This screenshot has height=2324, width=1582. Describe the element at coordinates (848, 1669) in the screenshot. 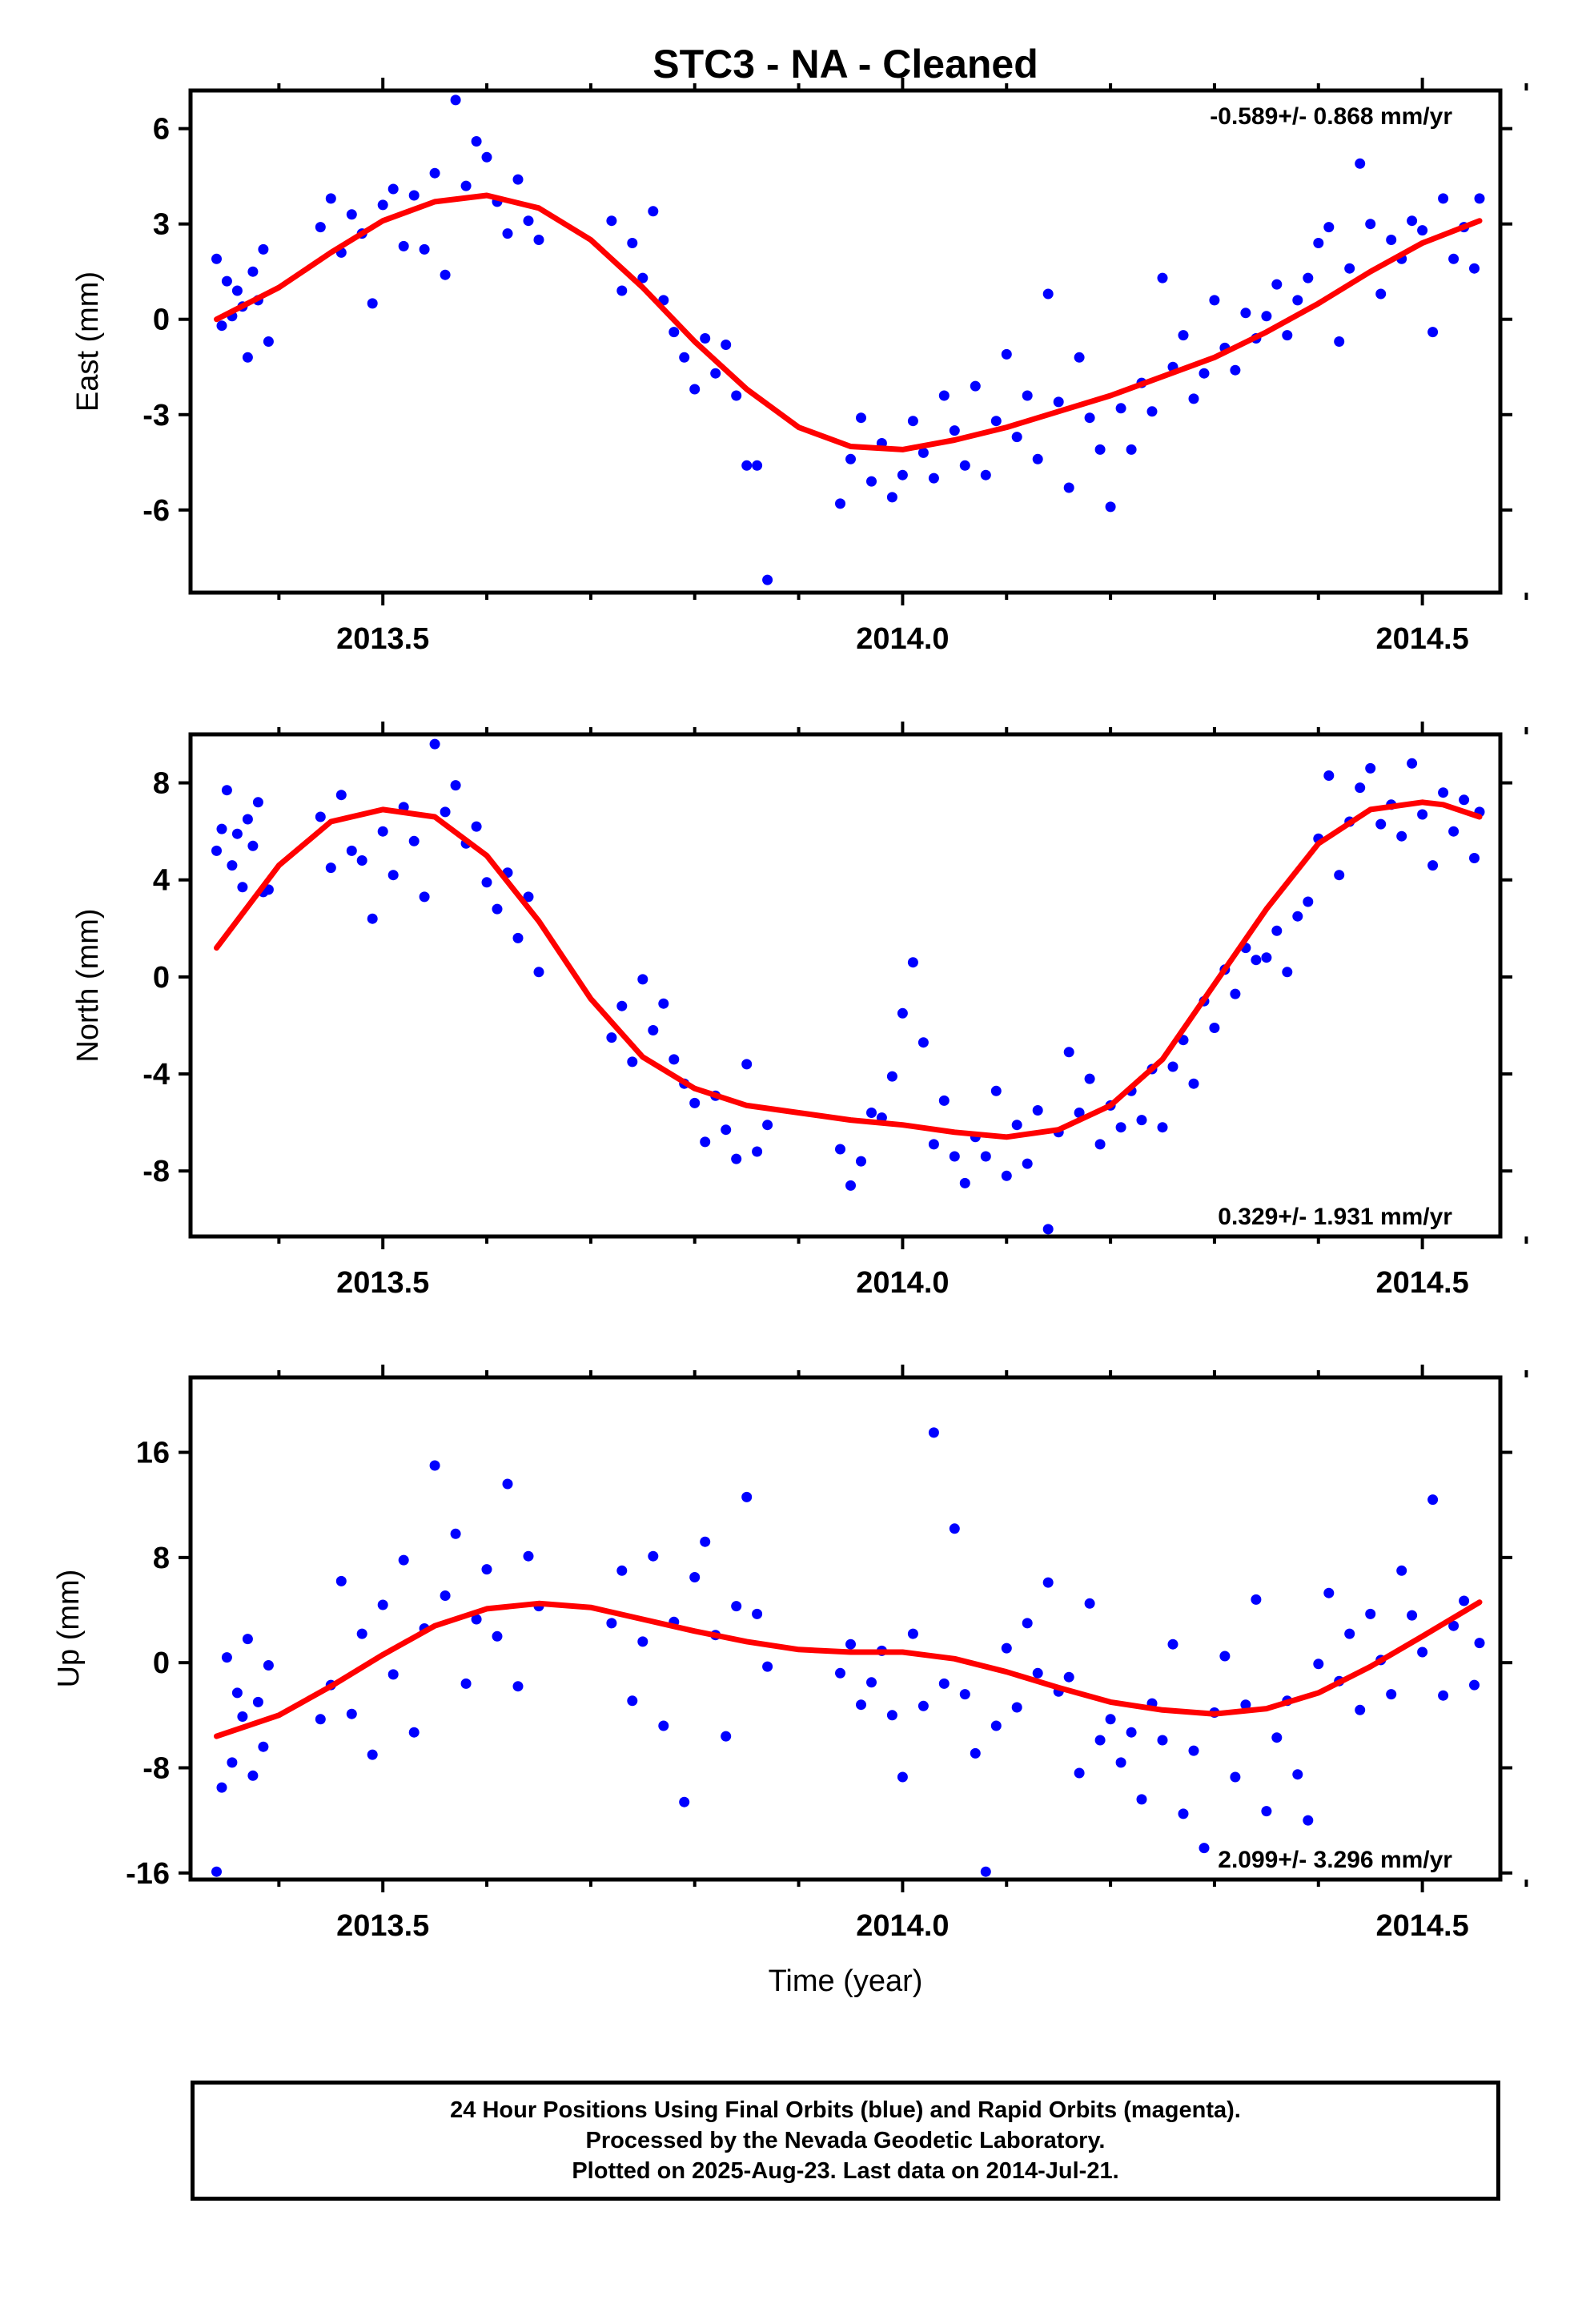

I see `fit-line-up` at that location.